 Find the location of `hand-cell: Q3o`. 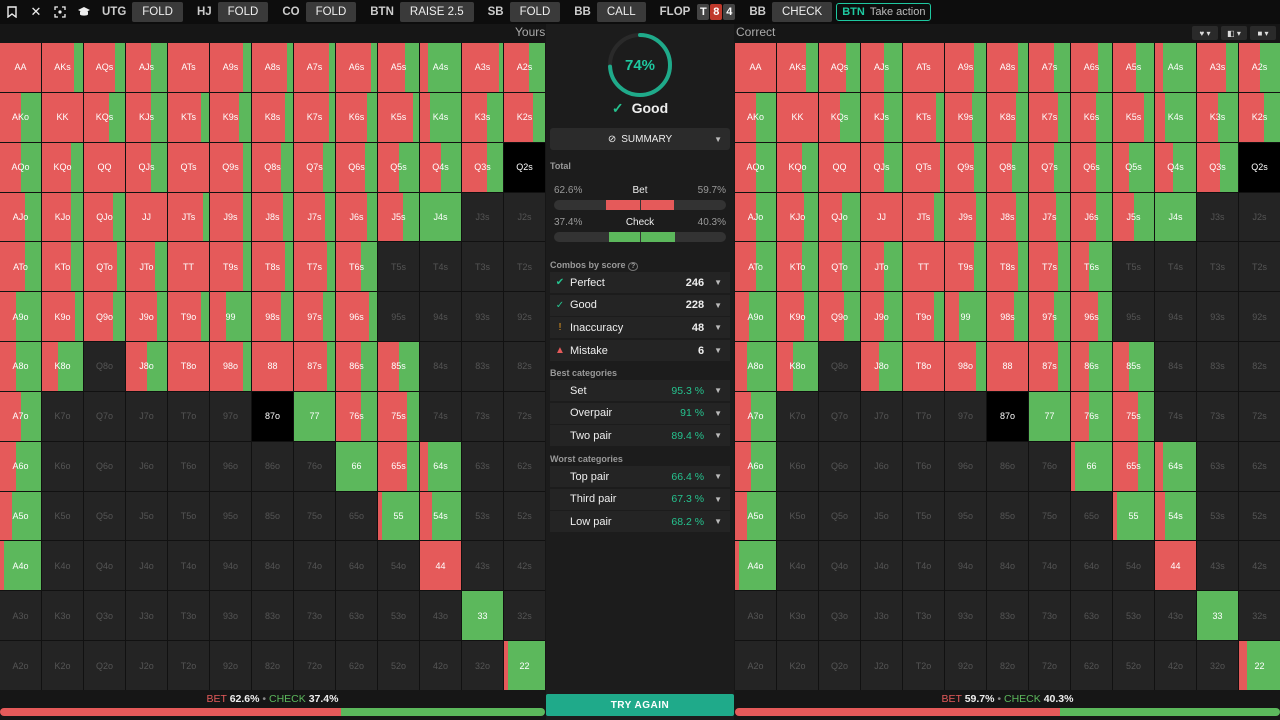

hand-cell: Q3o is located at coordinates (104, 616).